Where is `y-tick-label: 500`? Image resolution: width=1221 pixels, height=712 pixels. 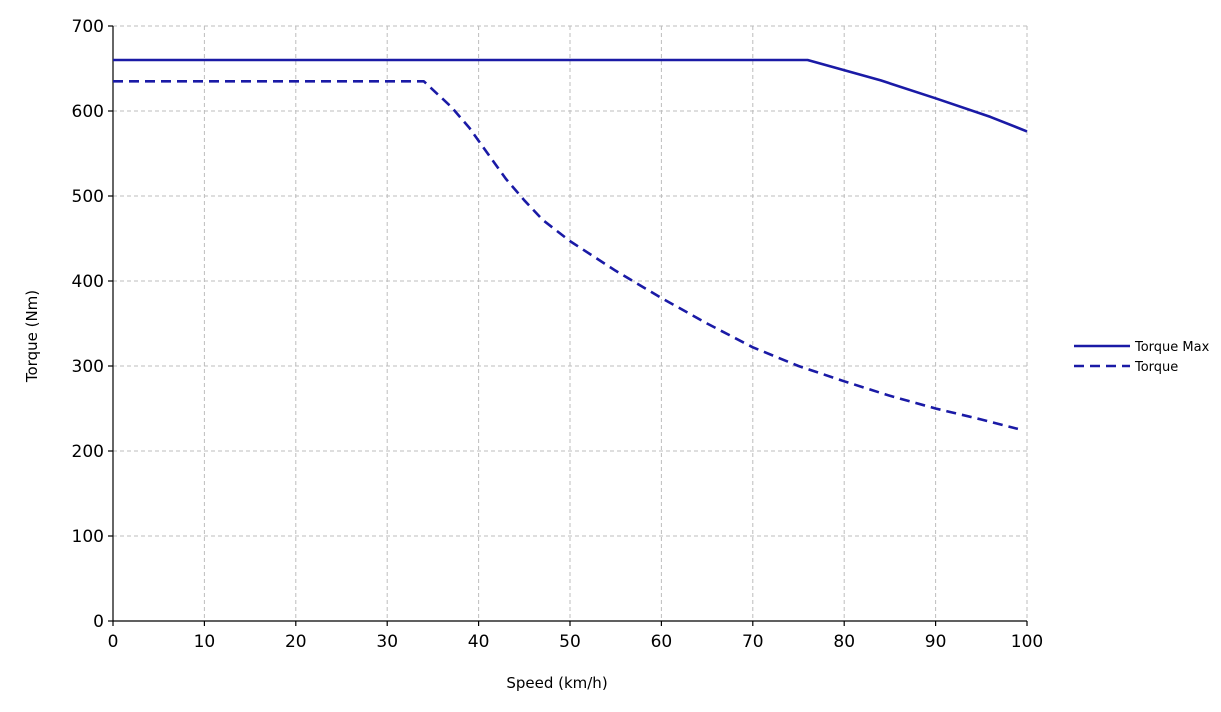
y-tick-label: 500 is located at coordinates (88, 197).